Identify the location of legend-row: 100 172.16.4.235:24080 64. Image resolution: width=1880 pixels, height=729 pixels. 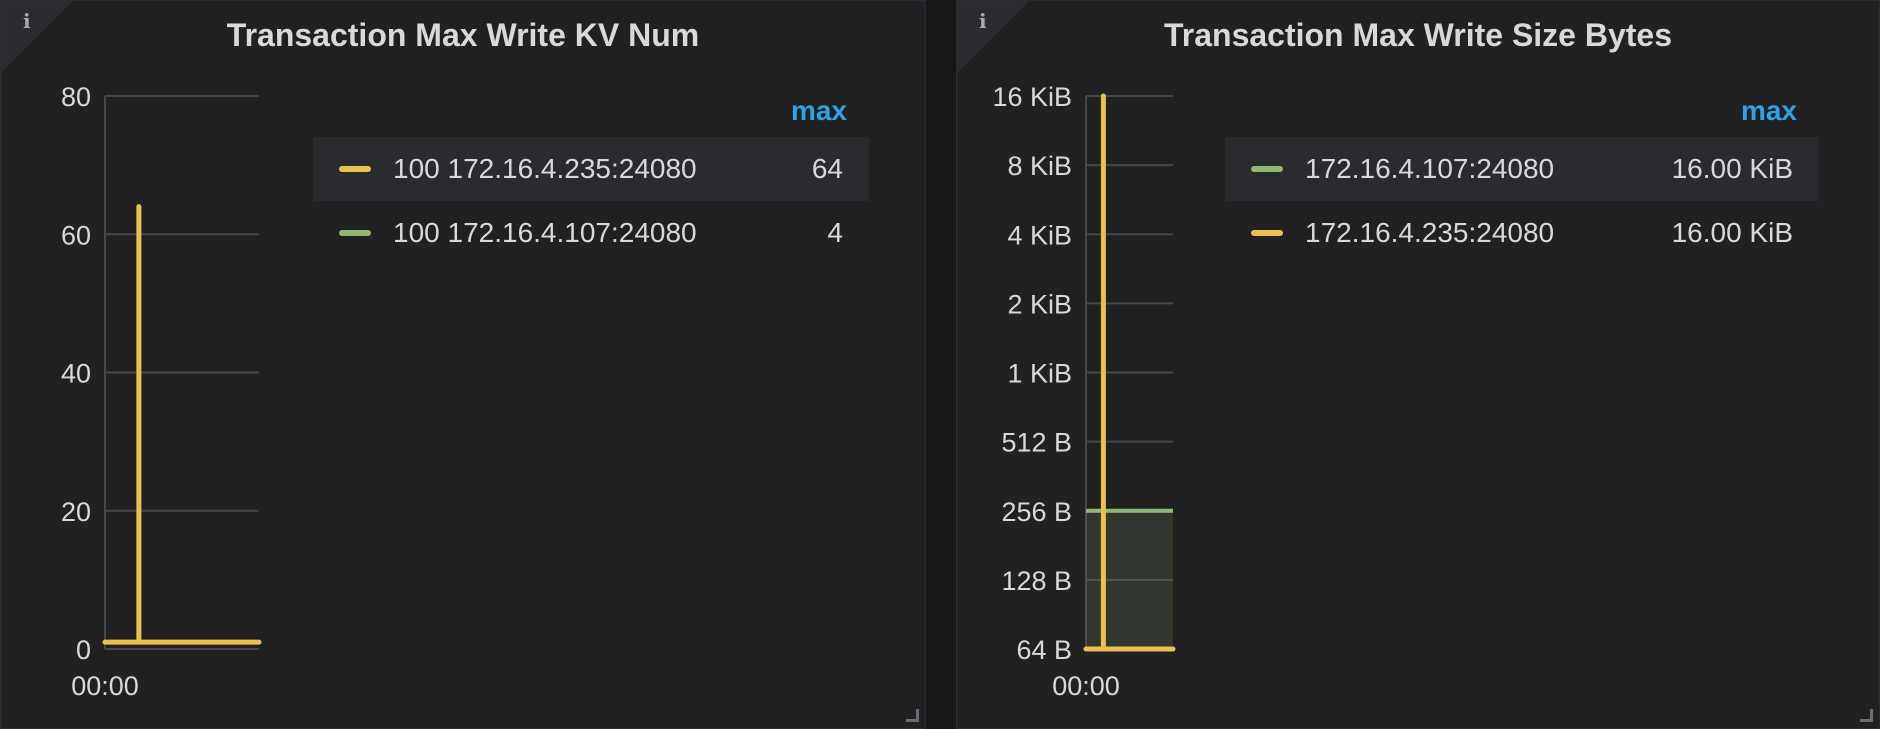
(591, 169).